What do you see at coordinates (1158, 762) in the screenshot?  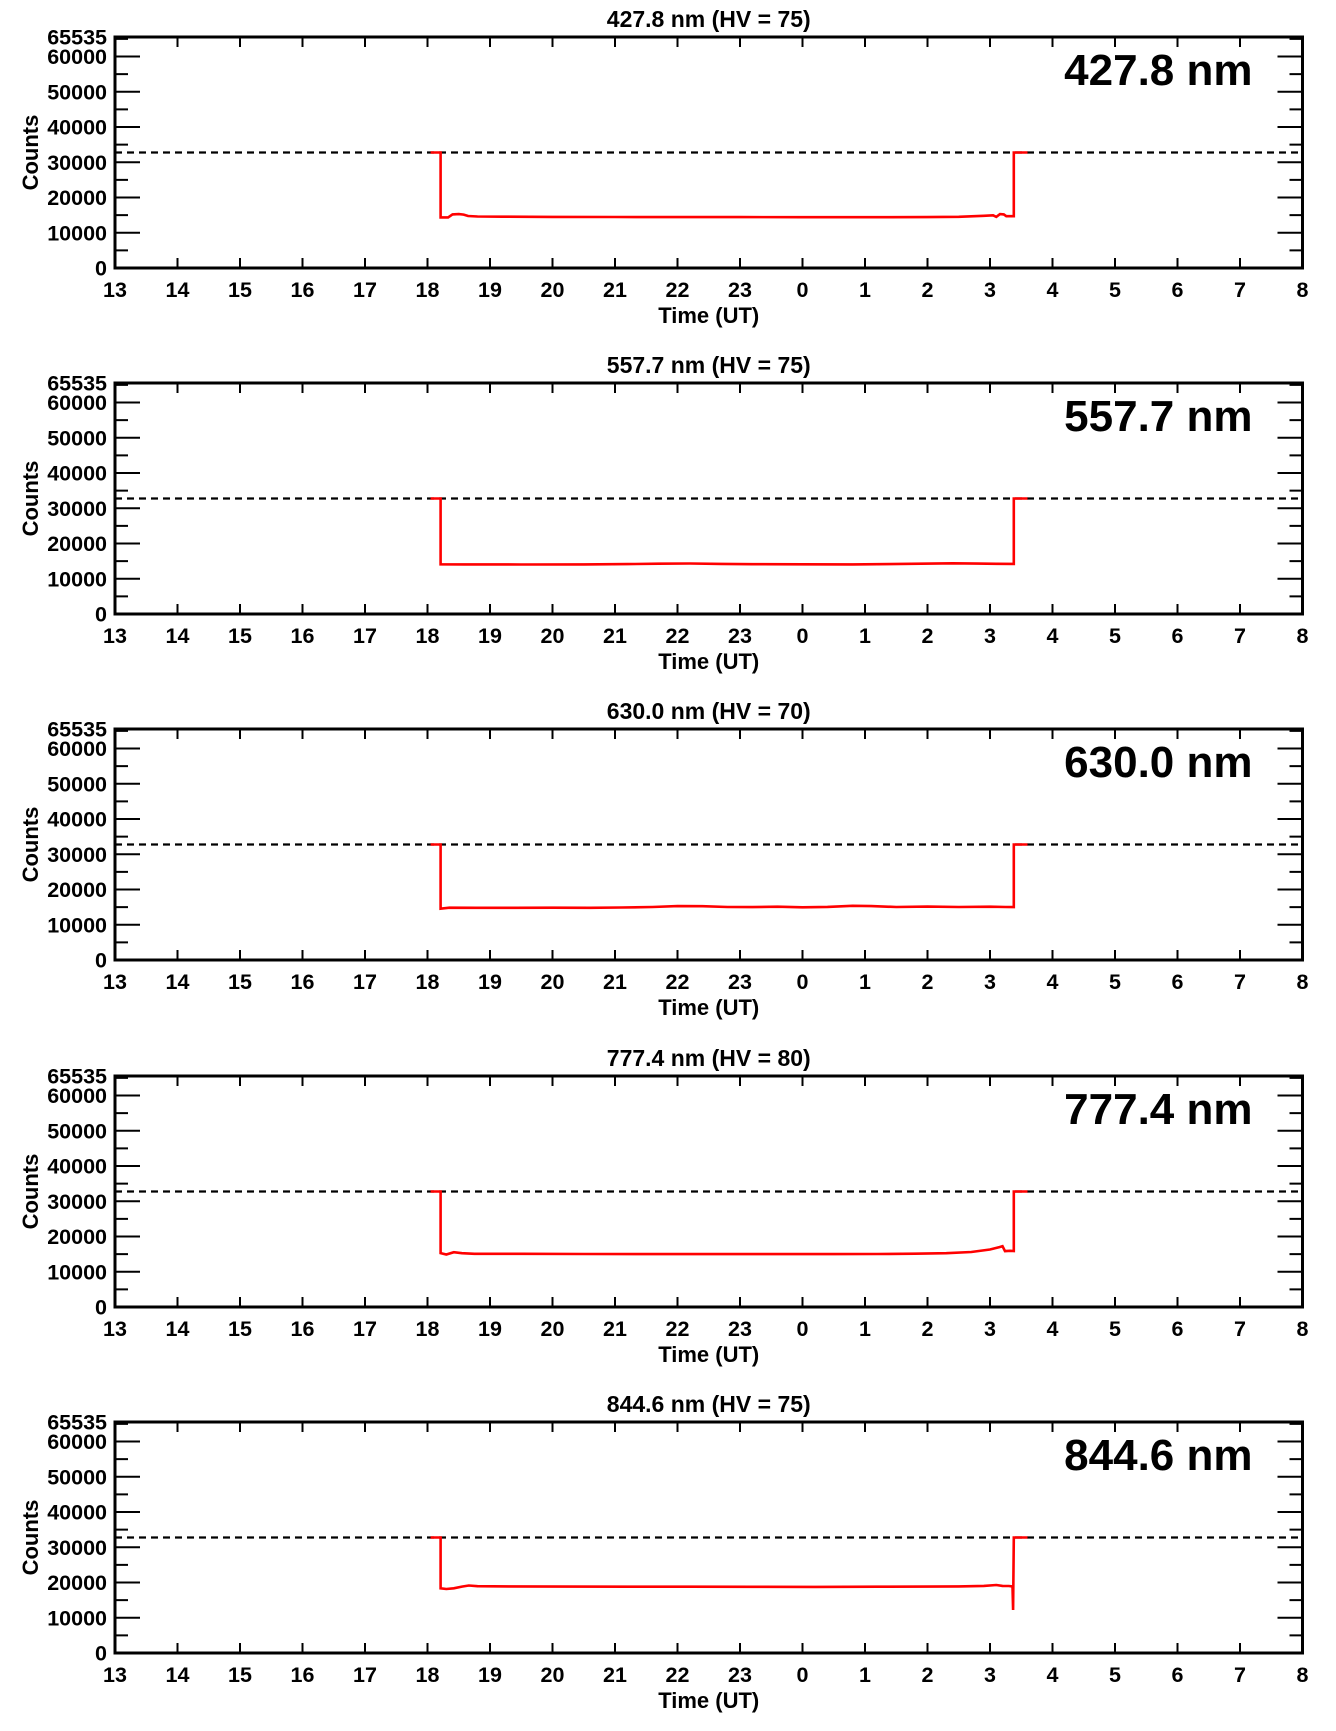 I see `wavelength-label: 630.0 nm` at bounding box center [1158, 762].